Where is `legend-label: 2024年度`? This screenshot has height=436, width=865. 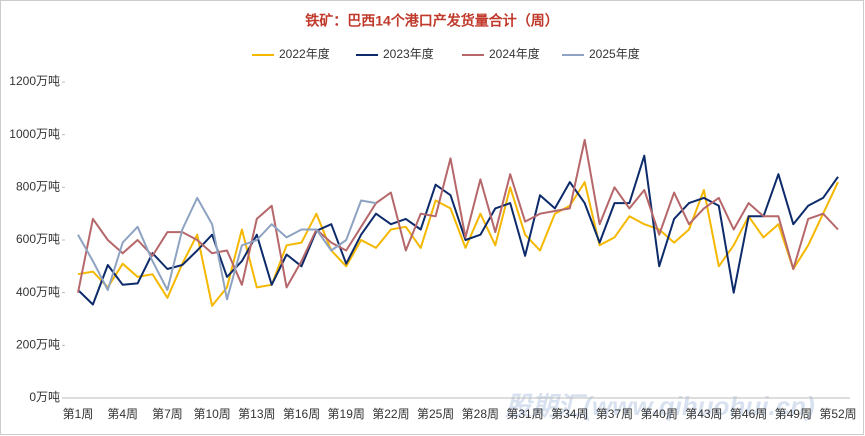
legend-label: 2024年度 is located at coordinates (514, 53).